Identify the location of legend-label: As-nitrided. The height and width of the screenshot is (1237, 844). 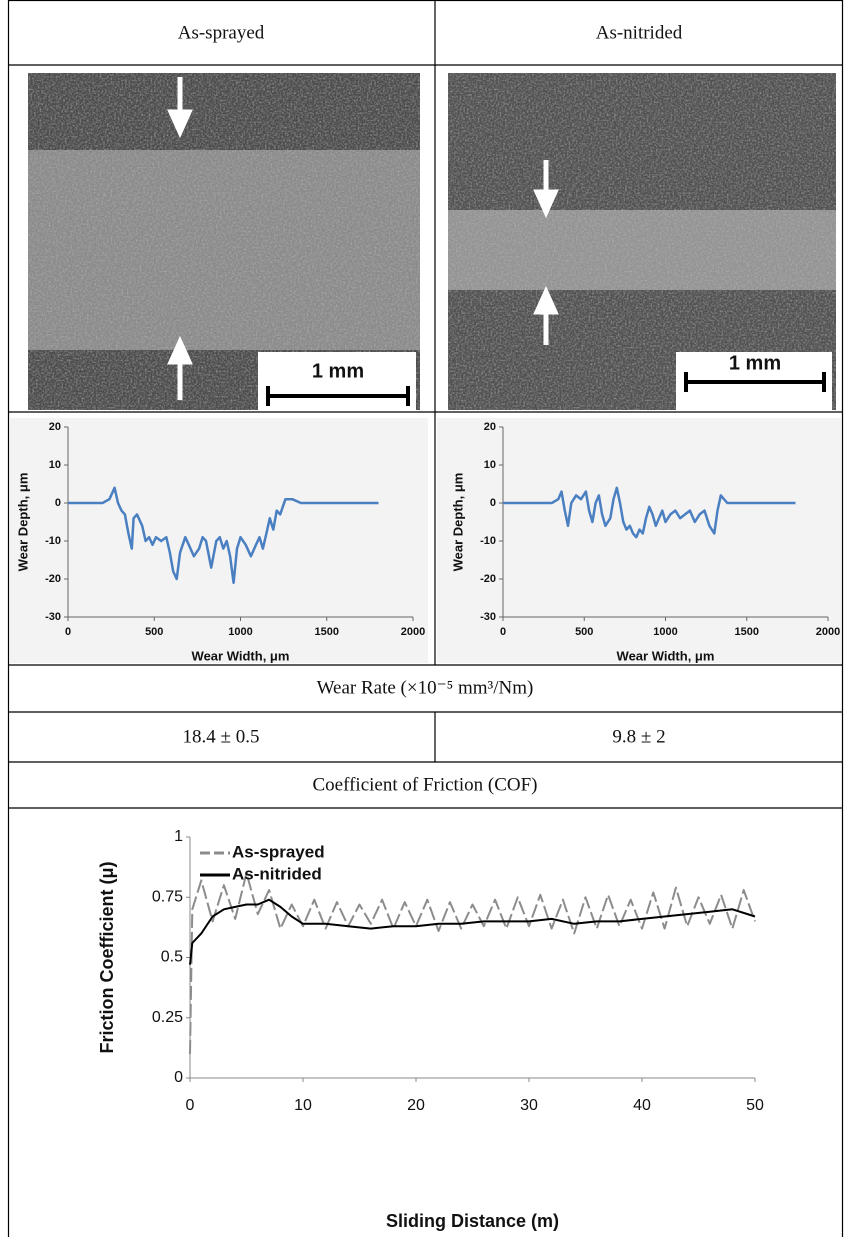
(277, 873).